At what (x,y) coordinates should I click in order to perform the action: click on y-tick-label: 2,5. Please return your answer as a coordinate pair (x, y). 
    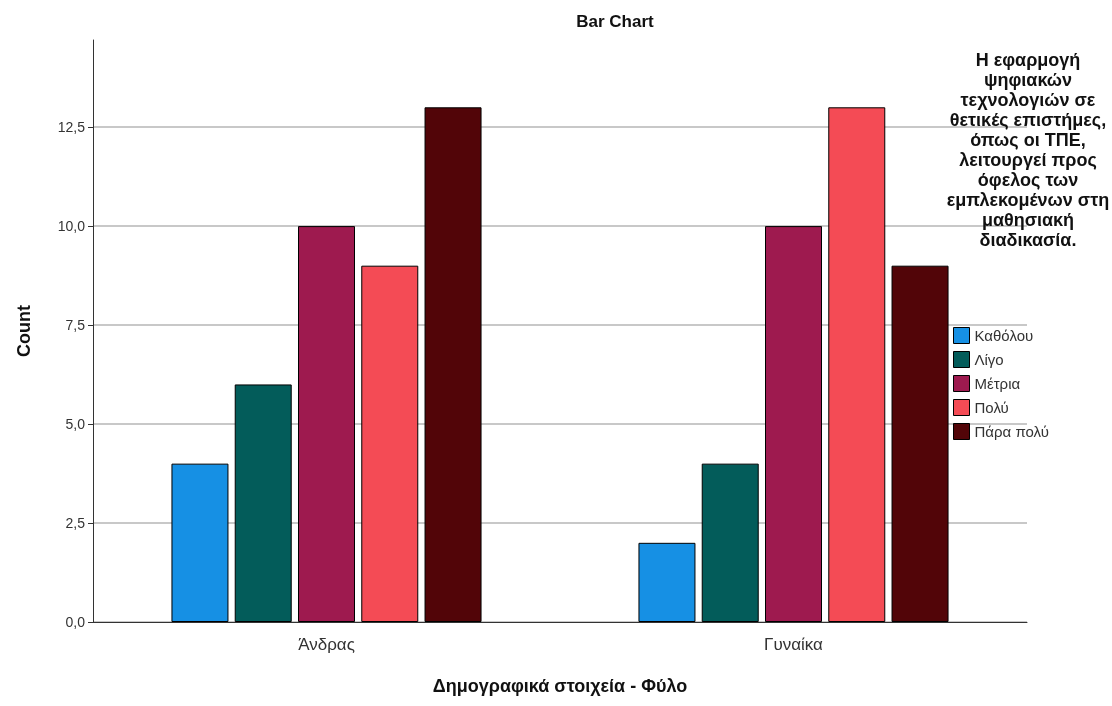
    Looking at the image, I should click on (75, 523).